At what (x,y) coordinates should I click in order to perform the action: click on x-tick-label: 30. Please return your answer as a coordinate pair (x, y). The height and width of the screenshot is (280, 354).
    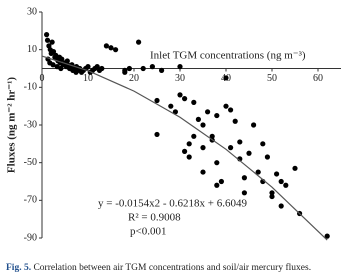
    Looking at the image, I should click on (180, 78).